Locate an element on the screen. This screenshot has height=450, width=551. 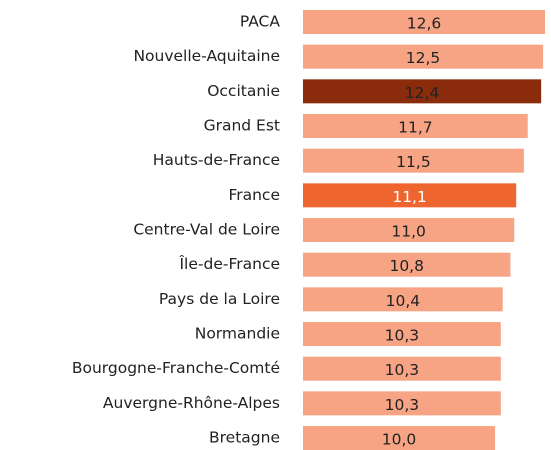
value-label: 12,6 is located at coordinates (424, 24).